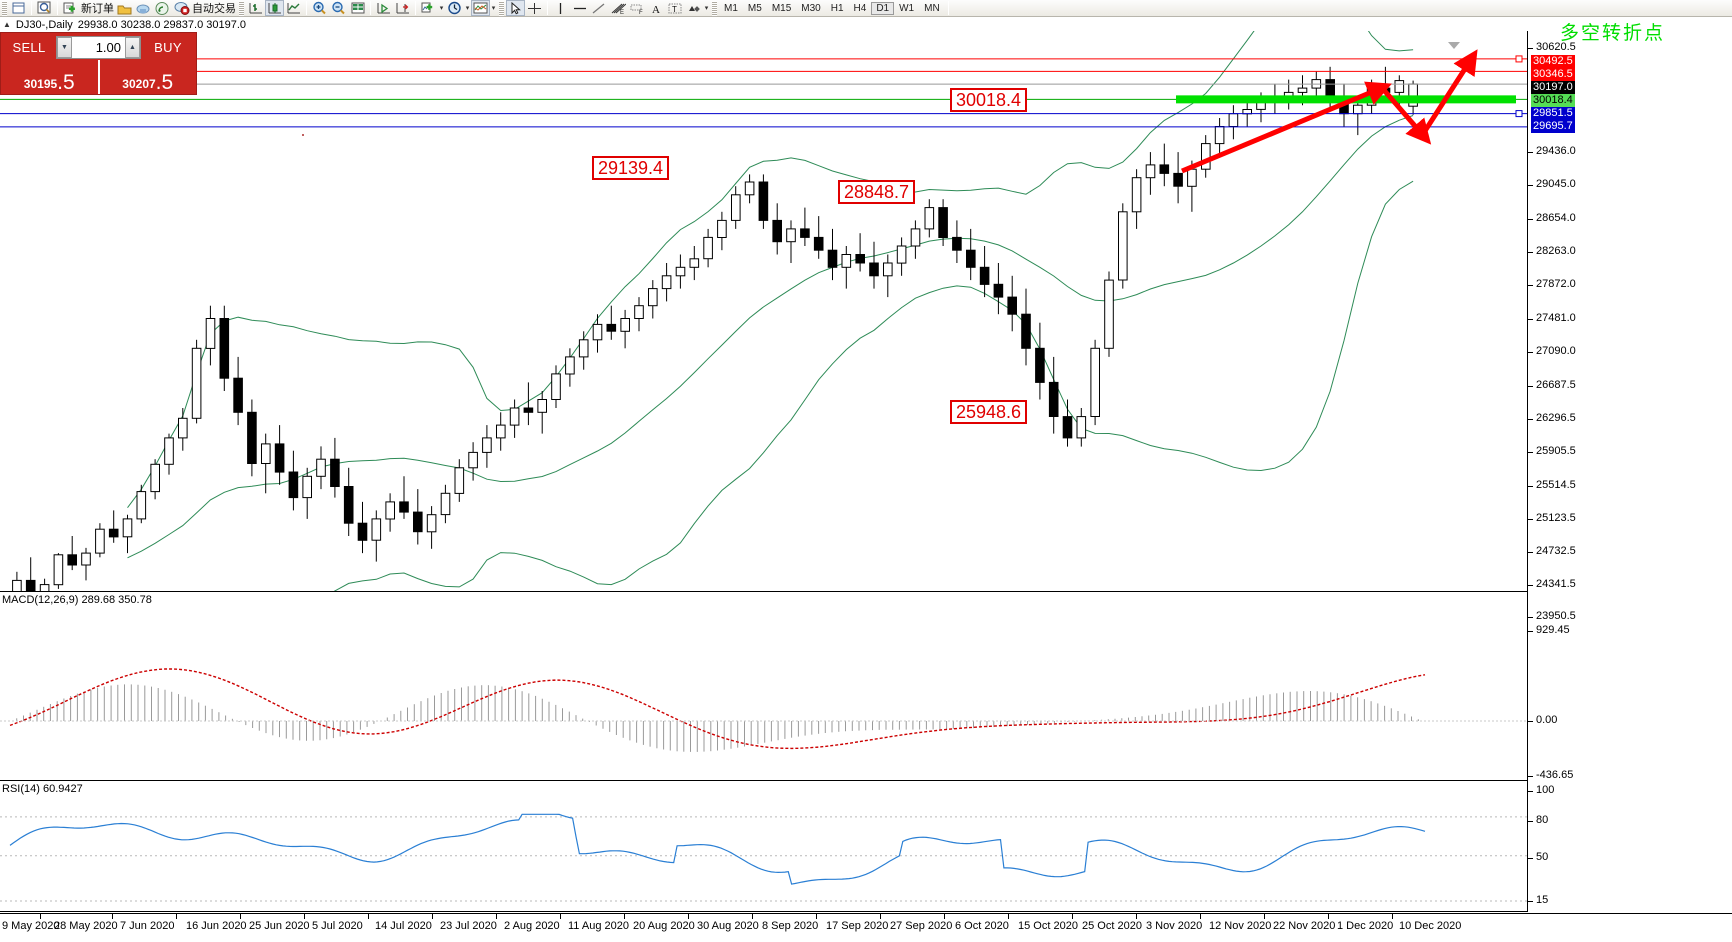 The width and height of the screenshot is (1732, 942). What do you see at coordinates (319, 8) in the screenshot?
I see `zoom-in-icon` at bounding box center [319, 8].